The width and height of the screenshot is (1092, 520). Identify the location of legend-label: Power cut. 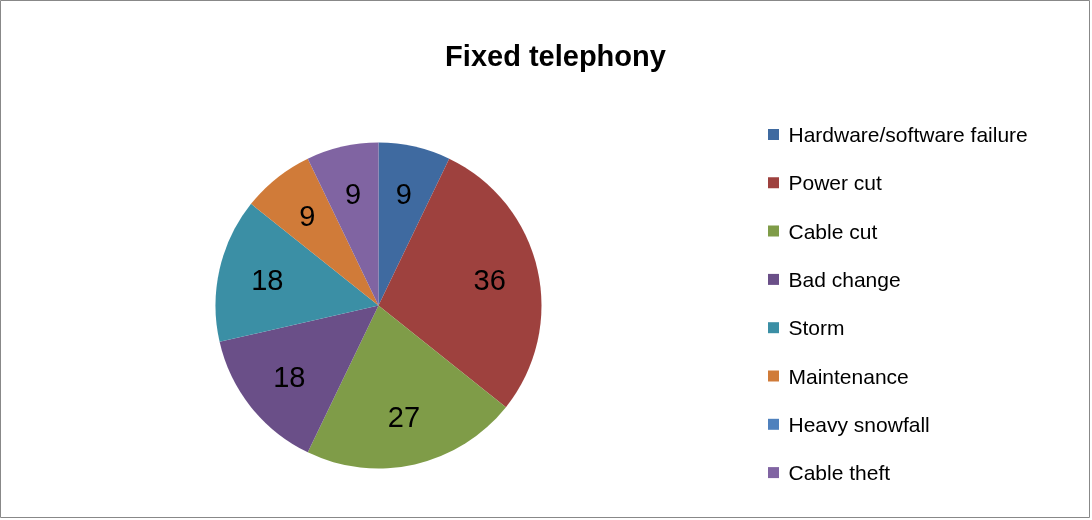
(835, 183).